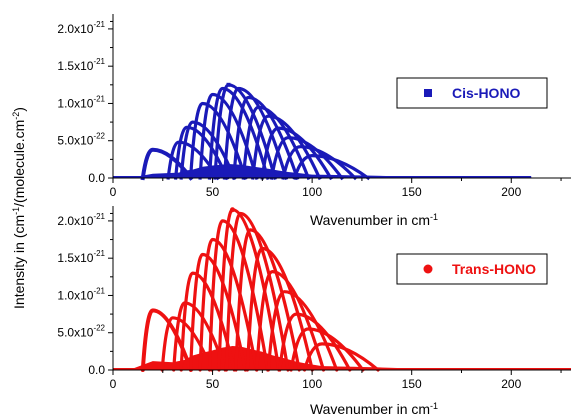  Describe the element at coordinates (494, 269) in the screenshot. I see `legend-label: Trans-HONO` at that location.